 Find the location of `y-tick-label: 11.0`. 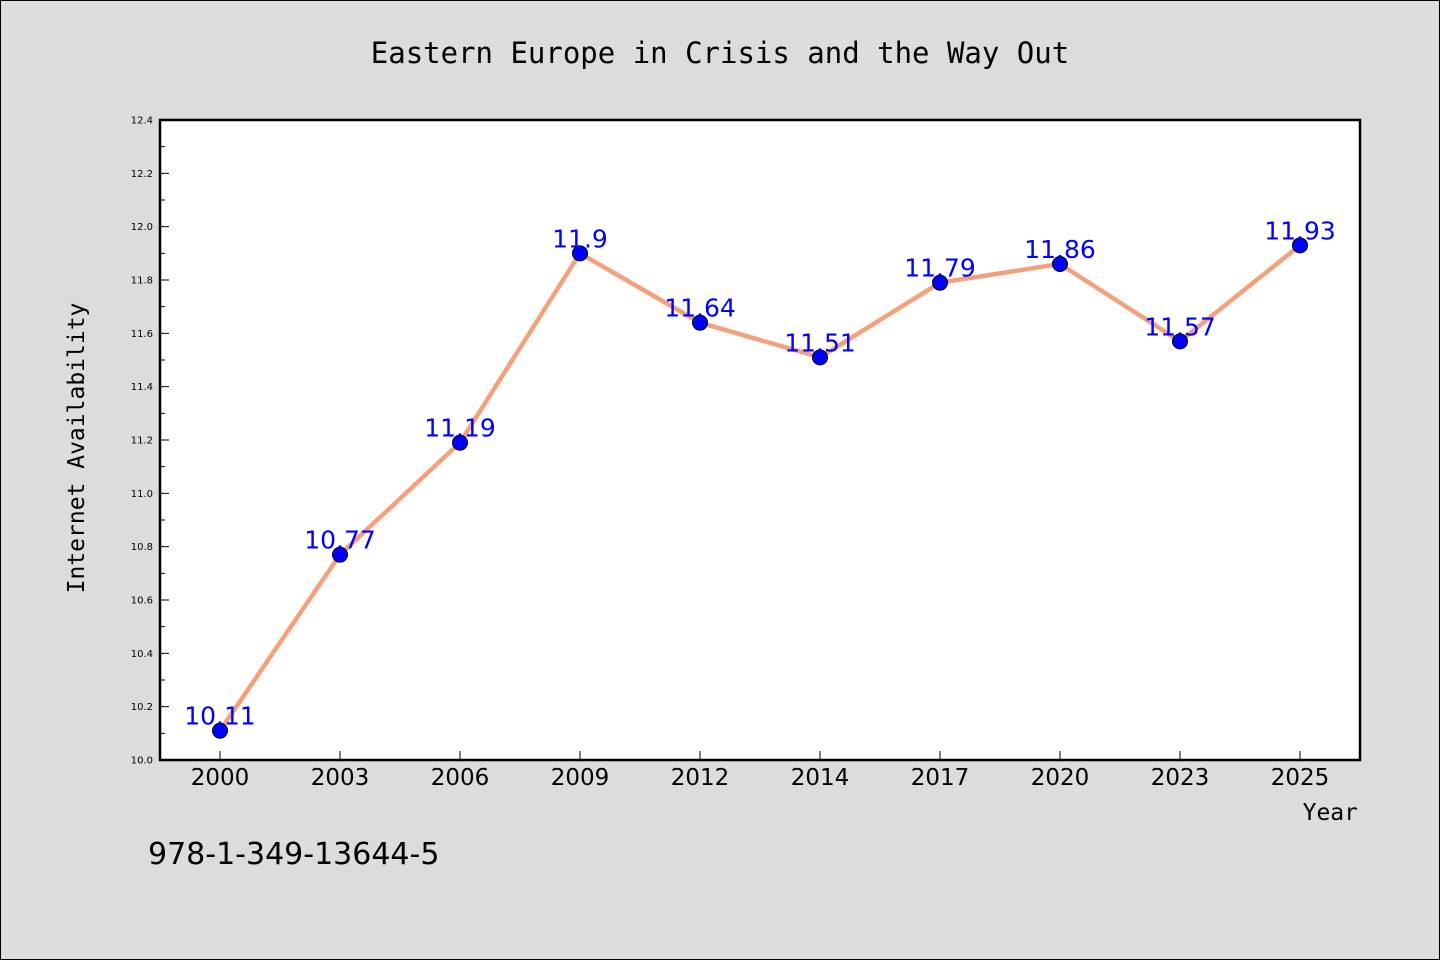

y-tick-label: 11.0 is located at coordinates (142, 494).